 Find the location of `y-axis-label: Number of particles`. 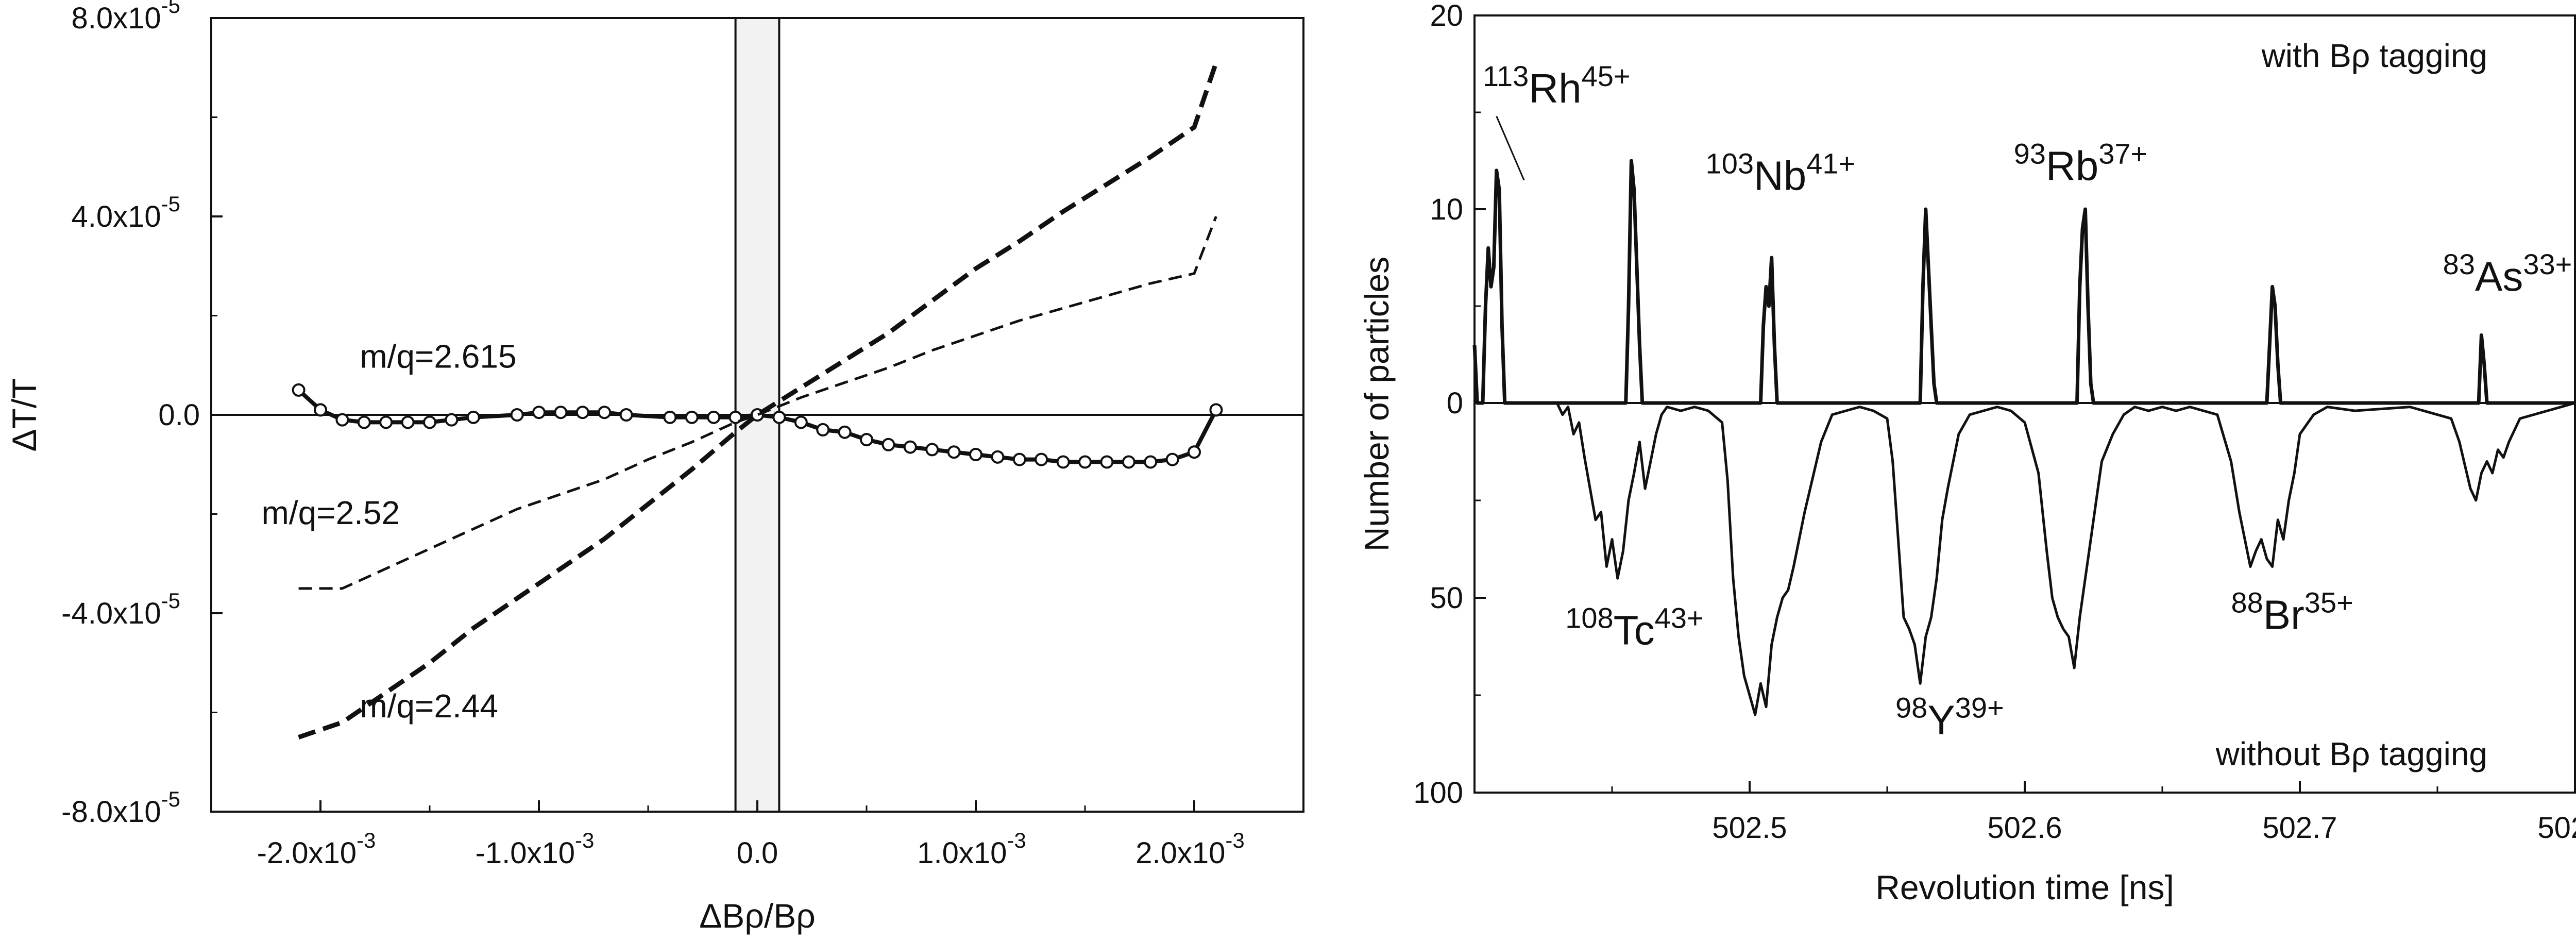

y-axis-label: Number of particles is located at coordinates (1377, 404).